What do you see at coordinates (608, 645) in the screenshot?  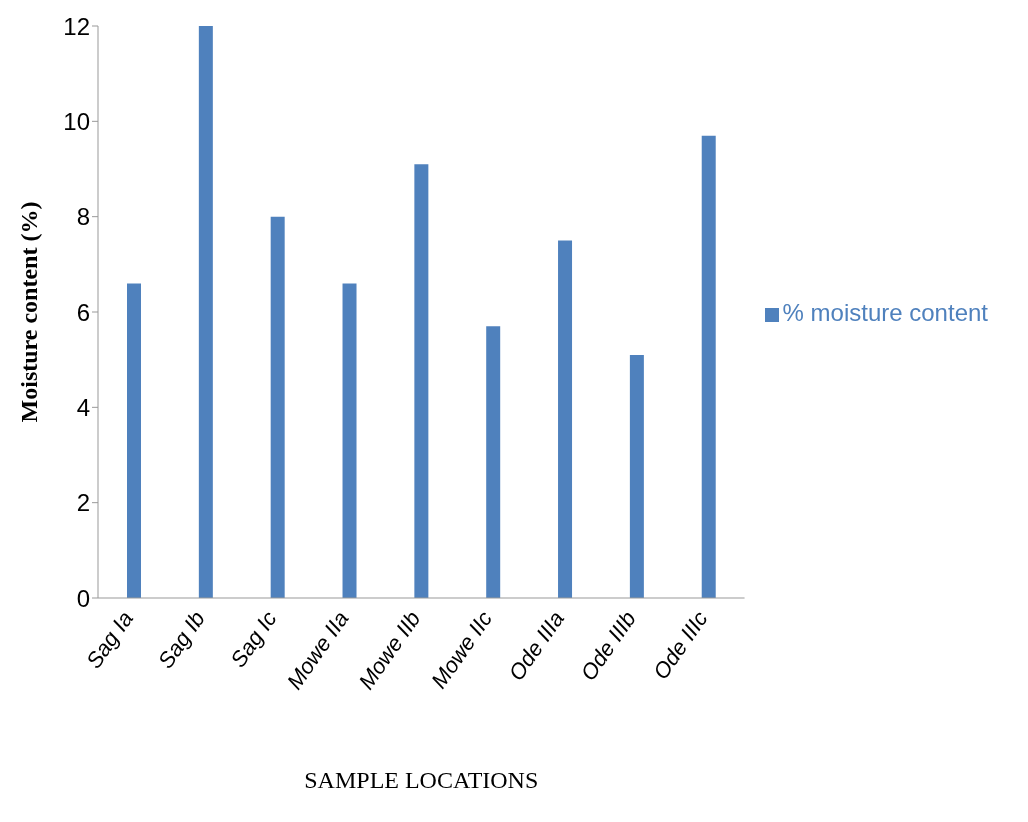 I see `x-tick-label: Ode IIIb` at bounding box center [608, 645].